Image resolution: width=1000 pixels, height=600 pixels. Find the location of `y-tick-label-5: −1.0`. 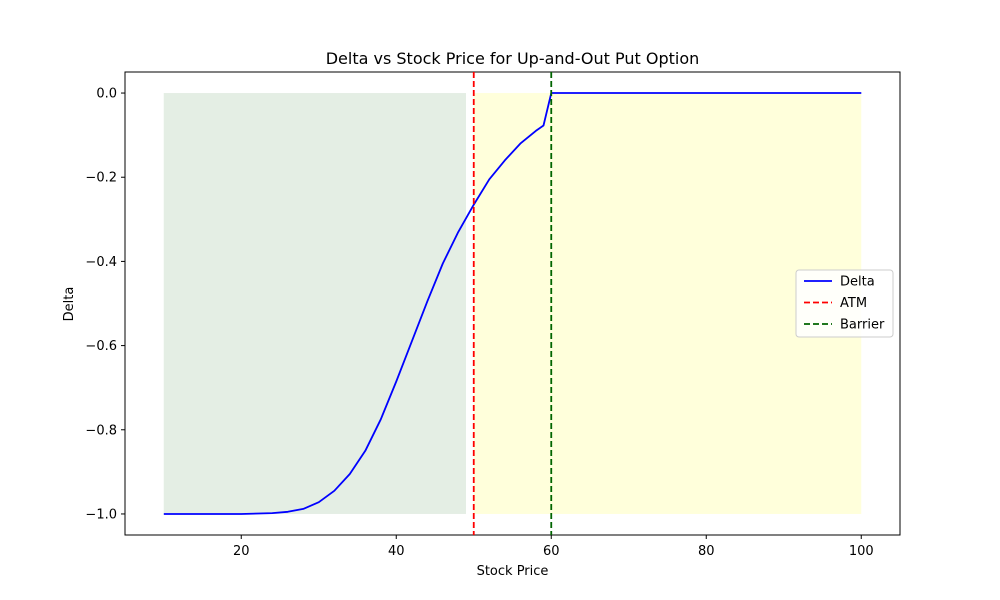

y-tick-label-5: −1.0 is located at coordinates (101, 514).